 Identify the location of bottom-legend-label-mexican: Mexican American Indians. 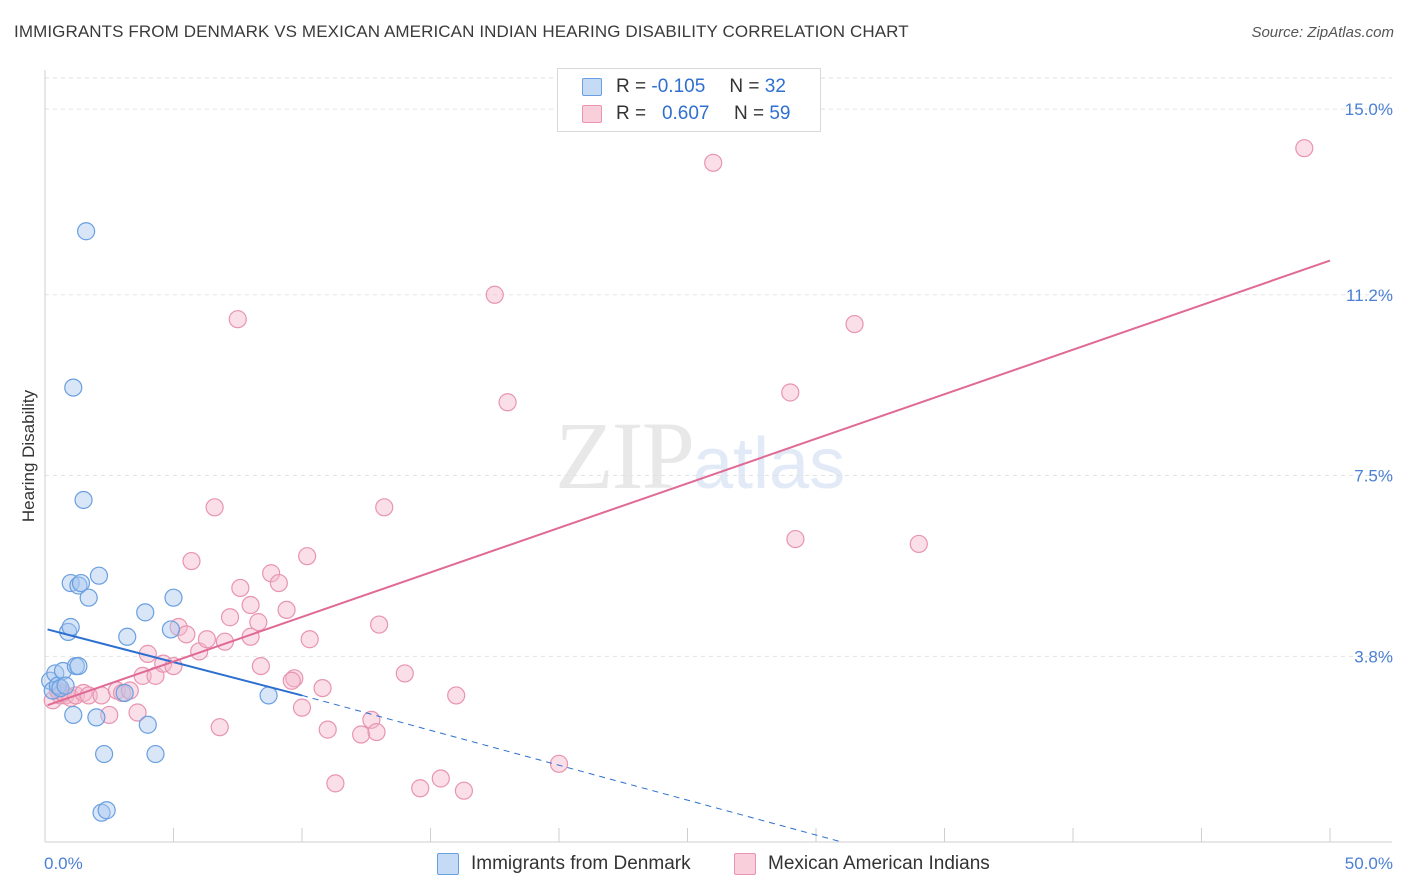
(879, 863).